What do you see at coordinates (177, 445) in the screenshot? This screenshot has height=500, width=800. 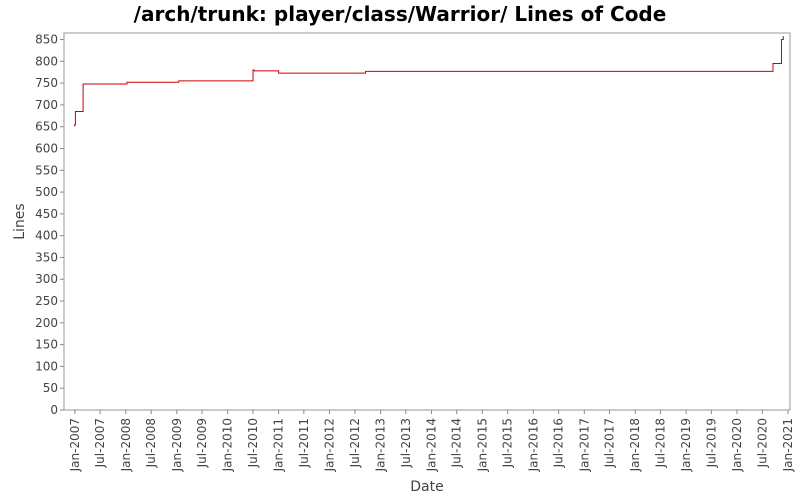 I see `x-tick-label: Jan-2009` at bounding box center [177, 445].